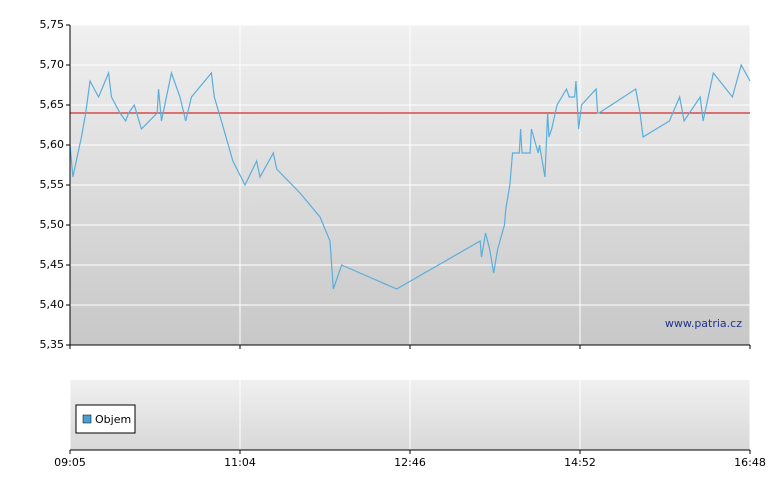 This screenshot has width=780, height=490. Describe the element at coordinates (52, 304) in the screenshot. I see `y-tick-label: 5,40` at that location.